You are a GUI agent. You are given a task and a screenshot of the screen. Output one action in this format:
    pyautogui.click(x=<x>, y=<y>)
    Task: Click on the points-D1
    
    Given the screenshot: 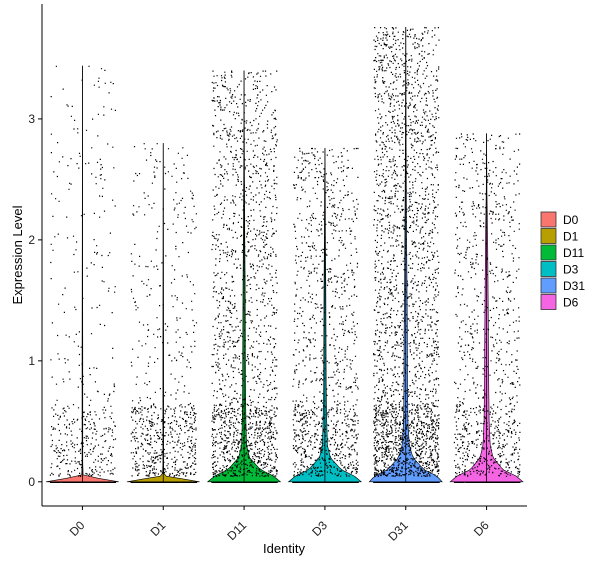 What is the action you would take?
    pyautogui.click(x=164, y=313)
    